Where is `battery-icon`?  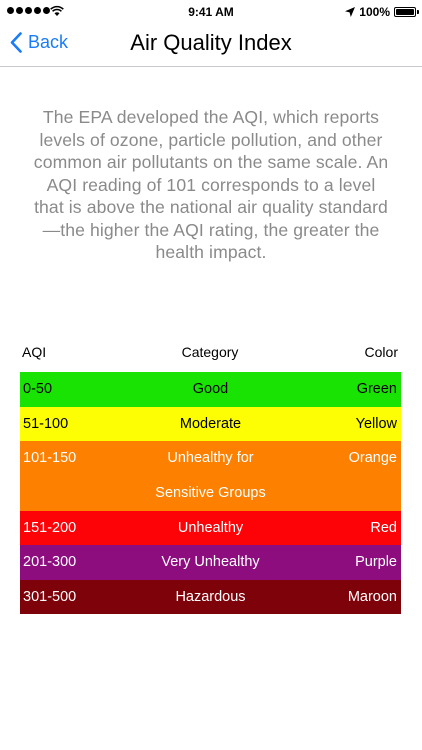 battery-icon is located at coordinates (406, 12).